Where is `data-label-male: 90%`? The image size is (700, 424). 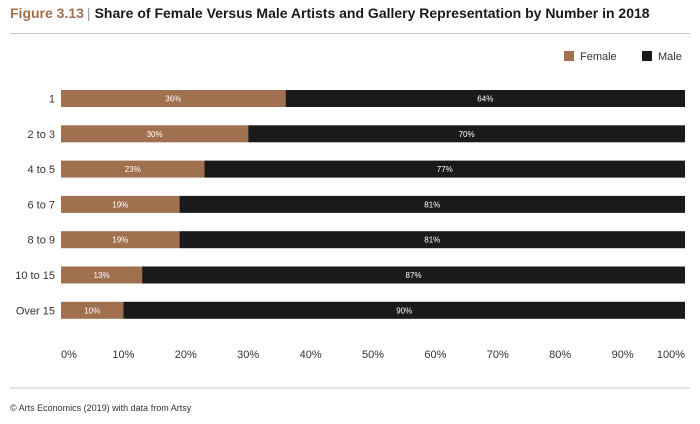 data-label-male: 90% is located at coordinates (404, 310).